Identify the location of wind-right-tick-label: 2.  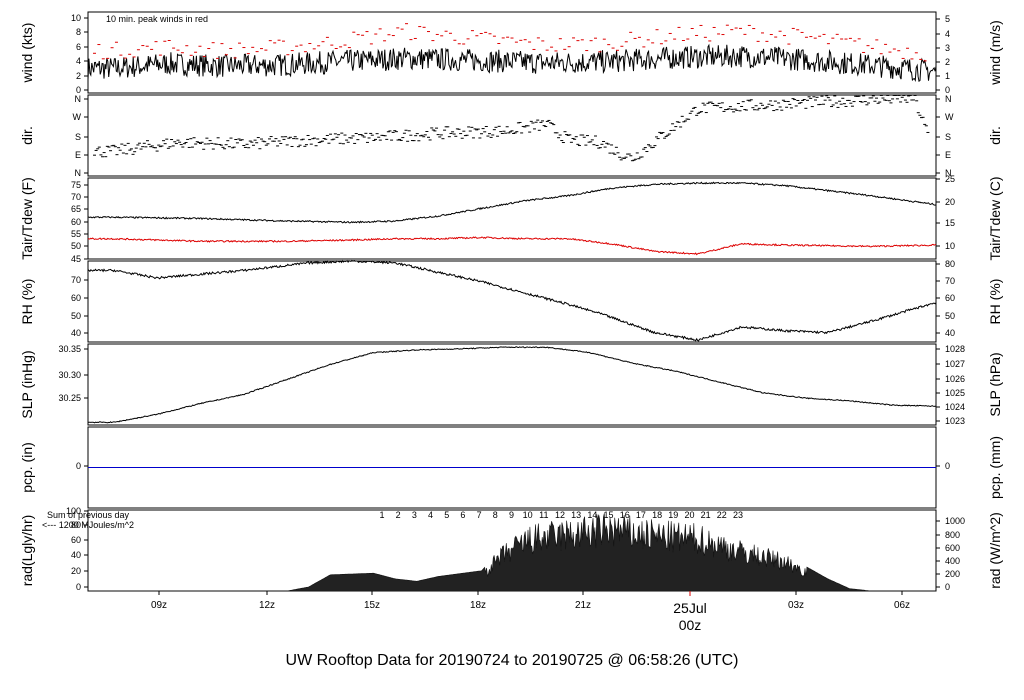
(947, 62).